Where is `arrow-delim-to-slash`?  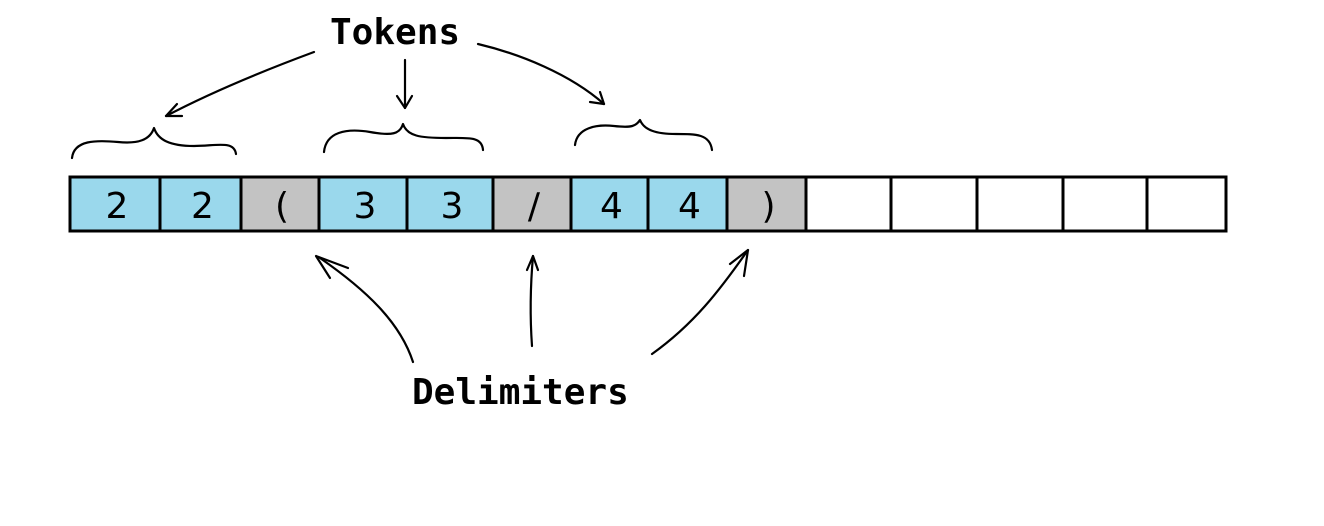 arrow-delim-to-slash is located at coordinates (532, 301).